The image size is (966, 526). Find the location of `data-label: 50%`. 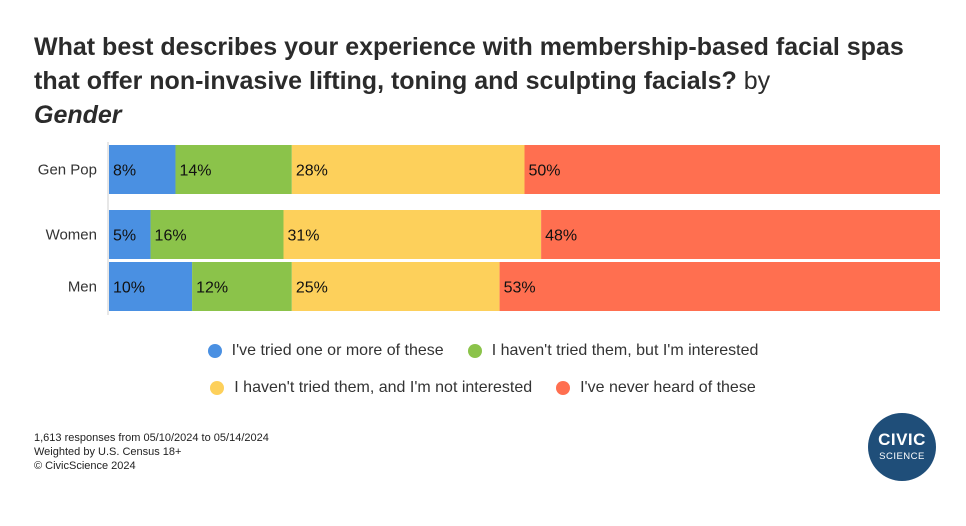

data-label: 50% is located at coordinates (545, 171).